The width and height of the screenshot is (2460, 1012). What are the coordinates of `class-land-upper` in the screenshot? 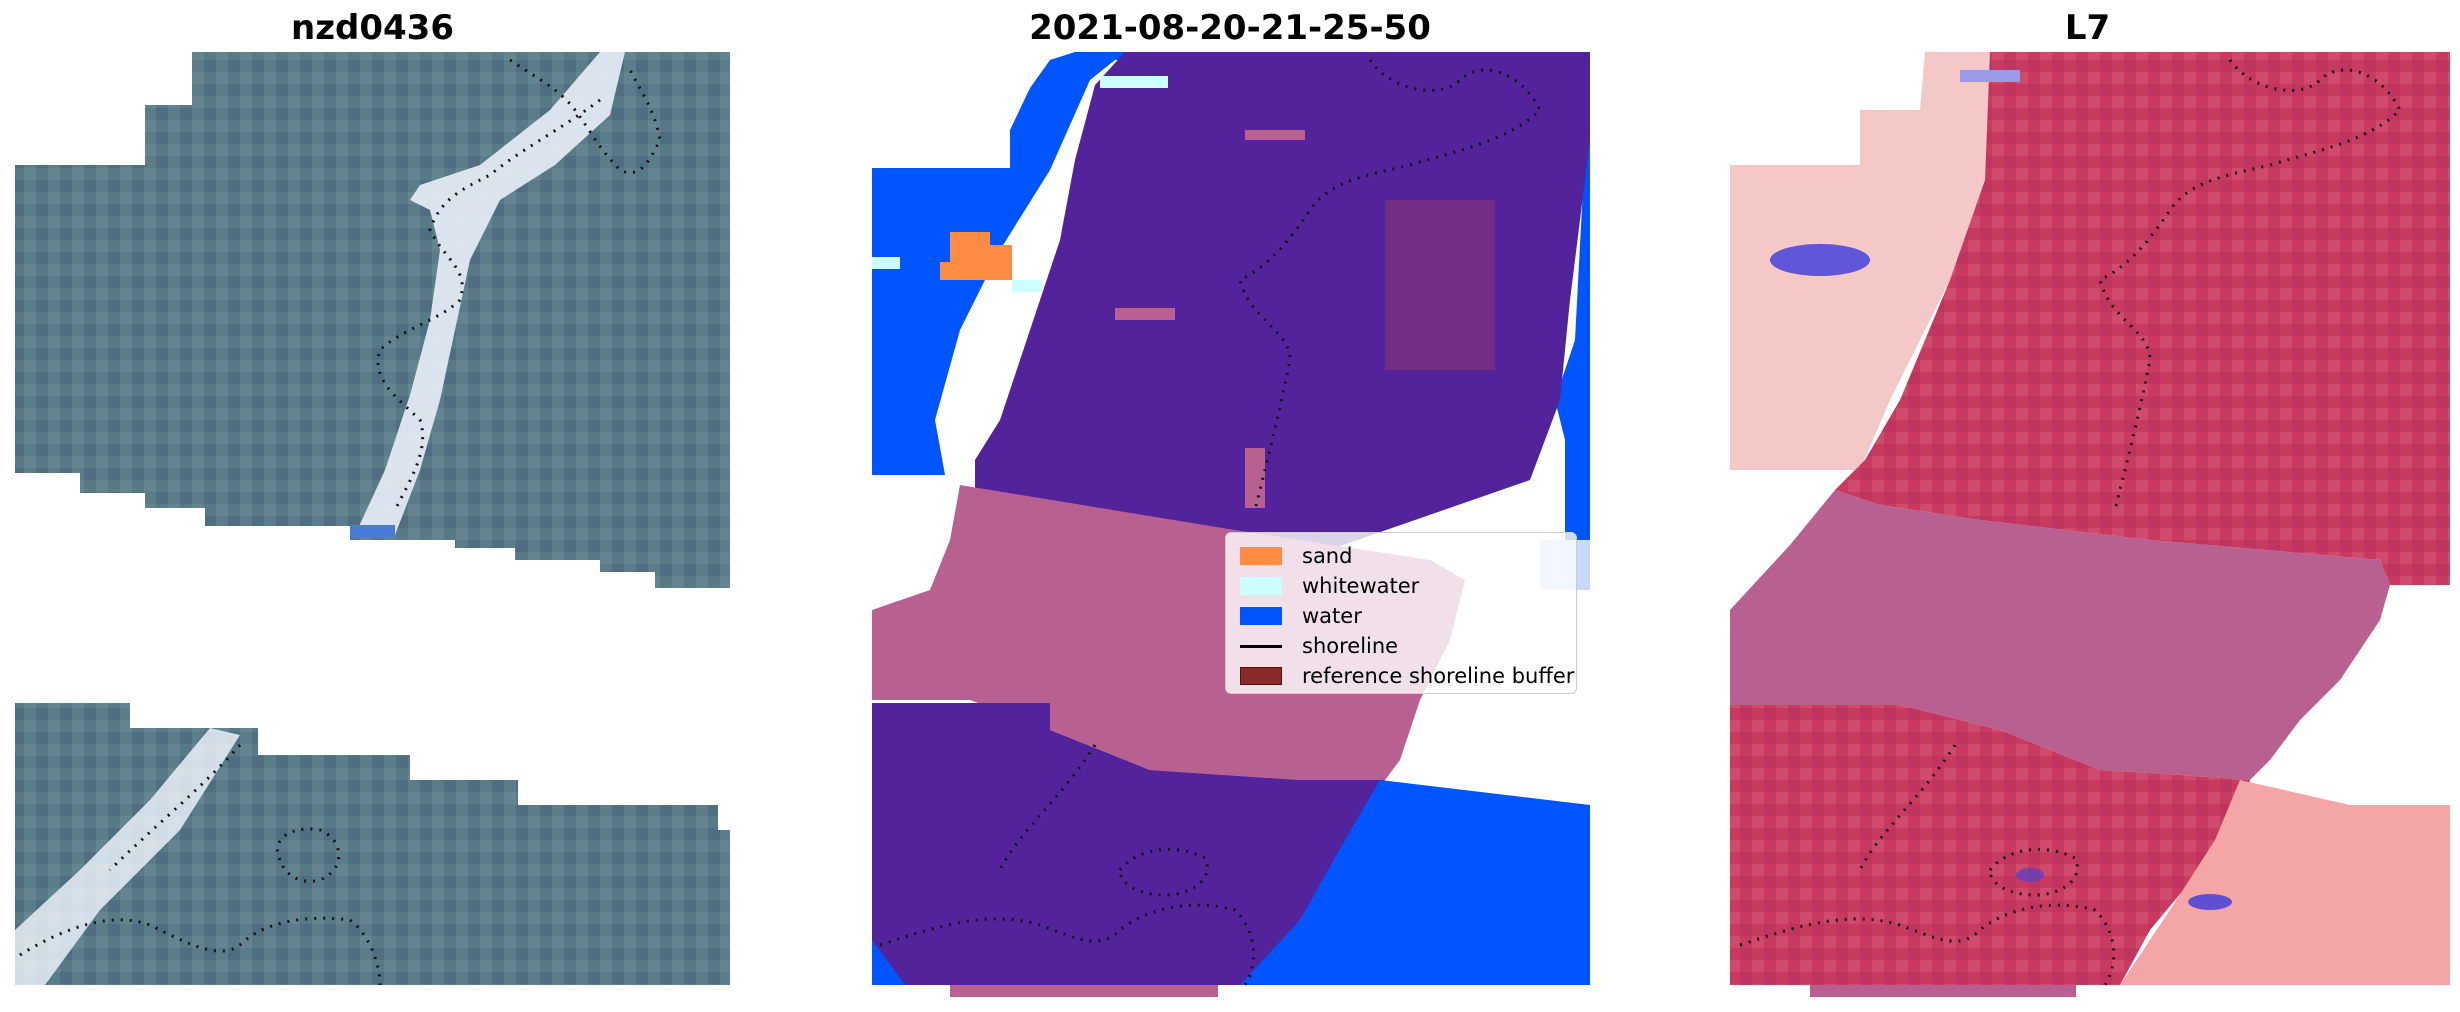 It's located at (1282, 306).